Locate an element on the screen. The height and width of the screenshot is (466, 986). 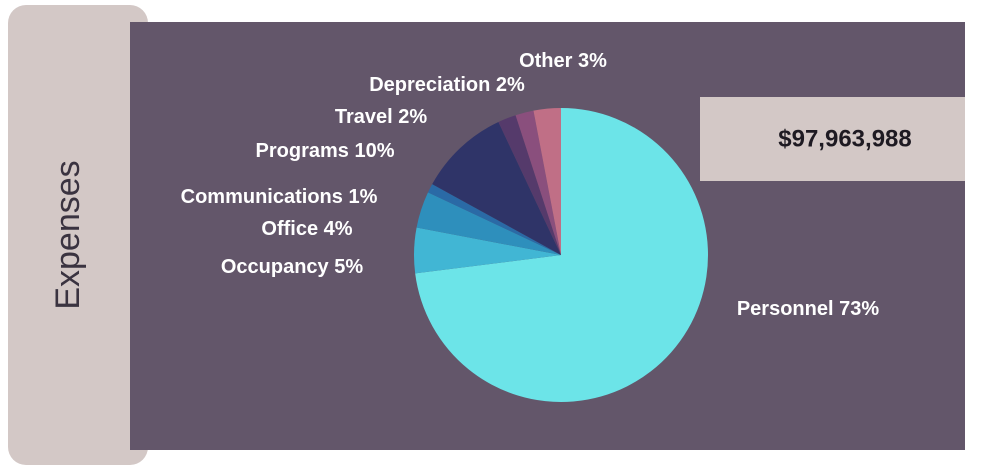
slice-label: Other 3% is located at coordinates (563, 61).